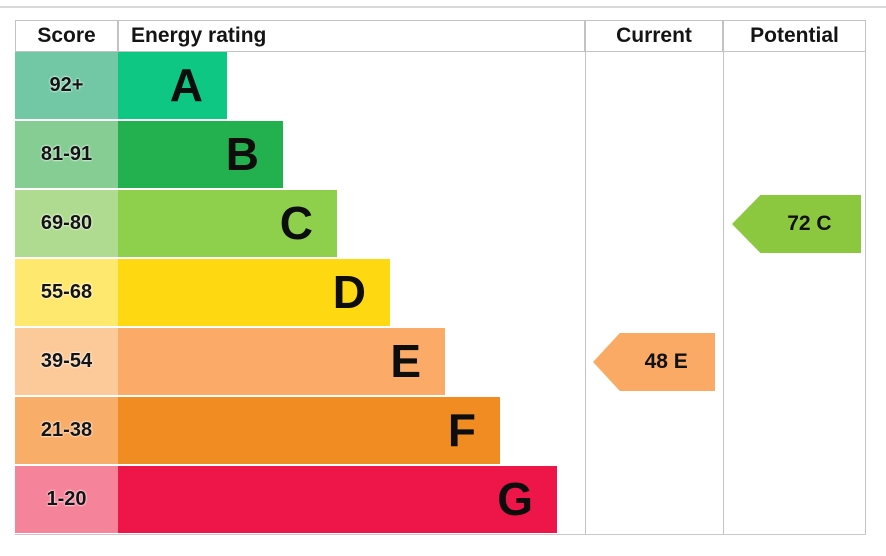  What do you see at coordinates (515, 499) in the screenshot?
I see `band-letter: G` at bounding box center [515, 499].